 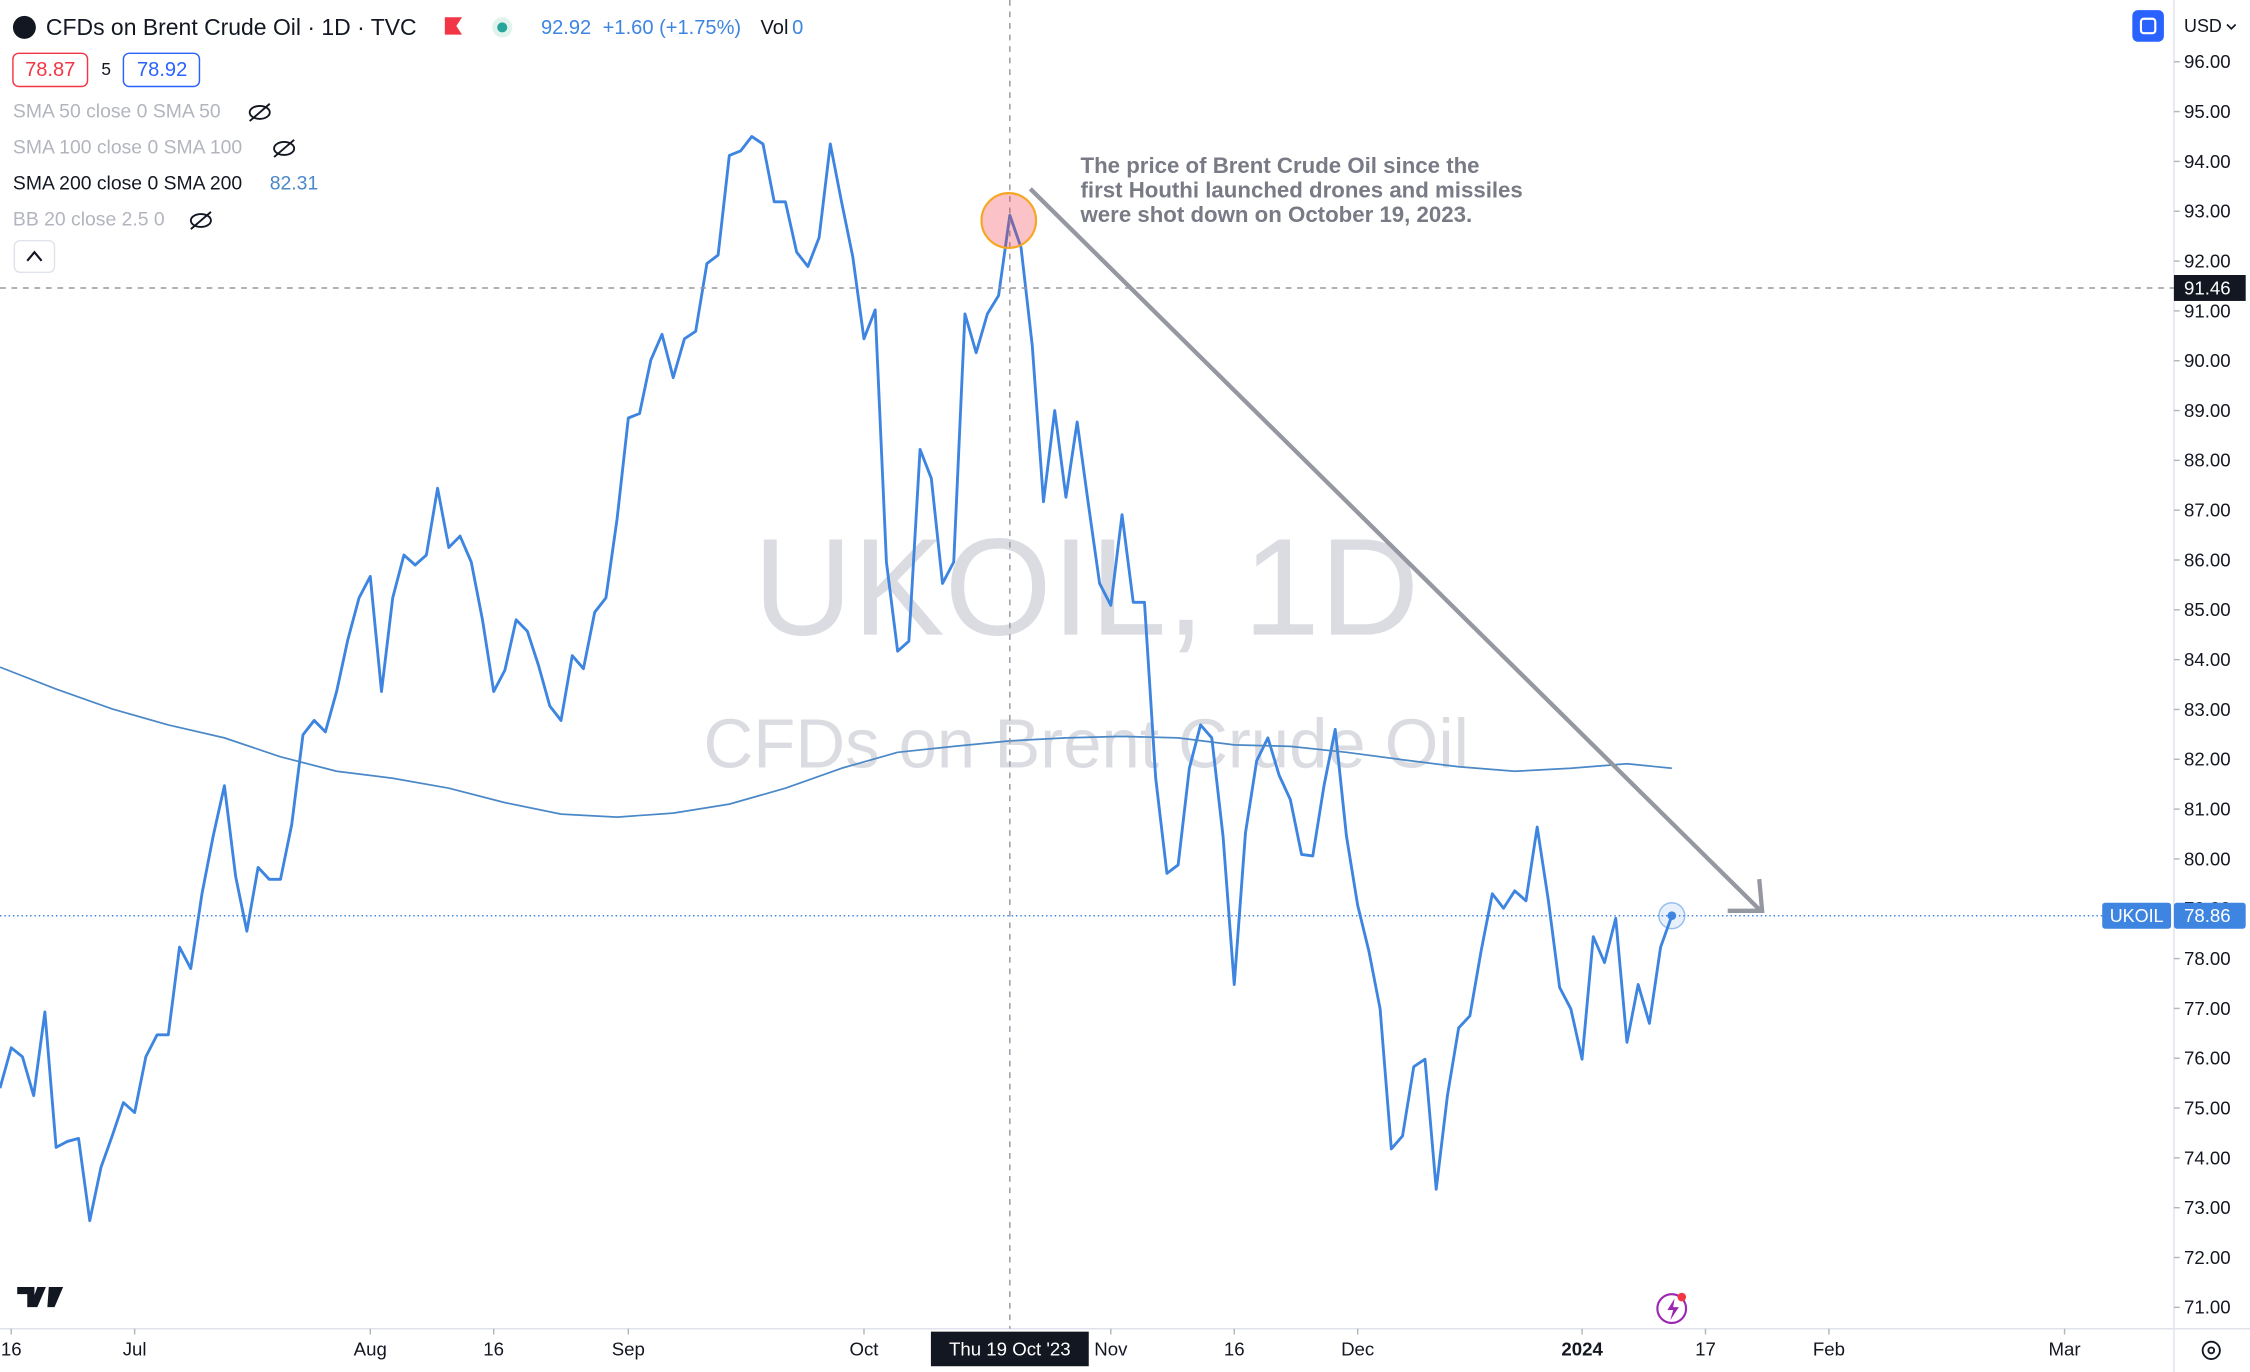 I want to click on symbol-tag-label: UKOIL, so click(x=2137, y=916).